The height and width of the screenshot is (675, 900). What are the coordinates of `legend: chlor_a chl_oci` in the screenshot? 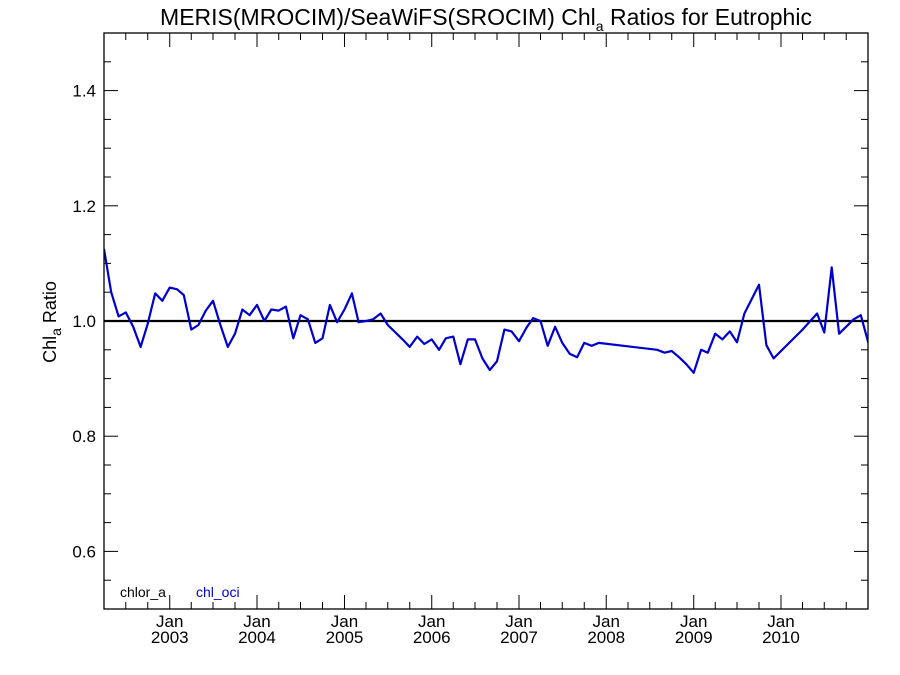 It's located at (180, 592).